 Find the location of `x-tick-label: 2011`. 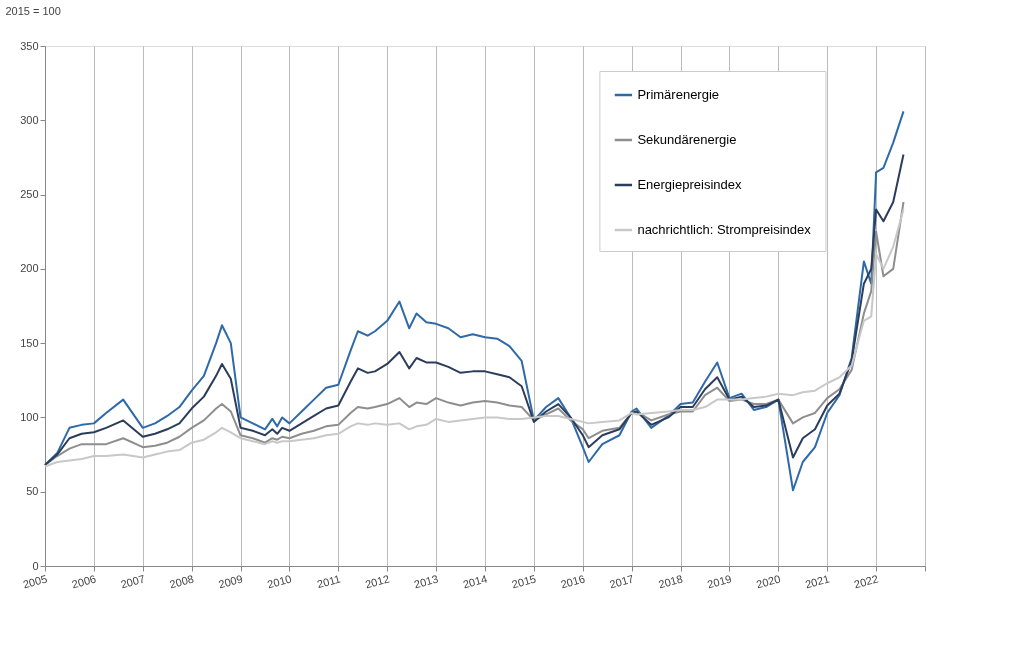

x-tick-label: 2011 is located at coordinates (328, 581).